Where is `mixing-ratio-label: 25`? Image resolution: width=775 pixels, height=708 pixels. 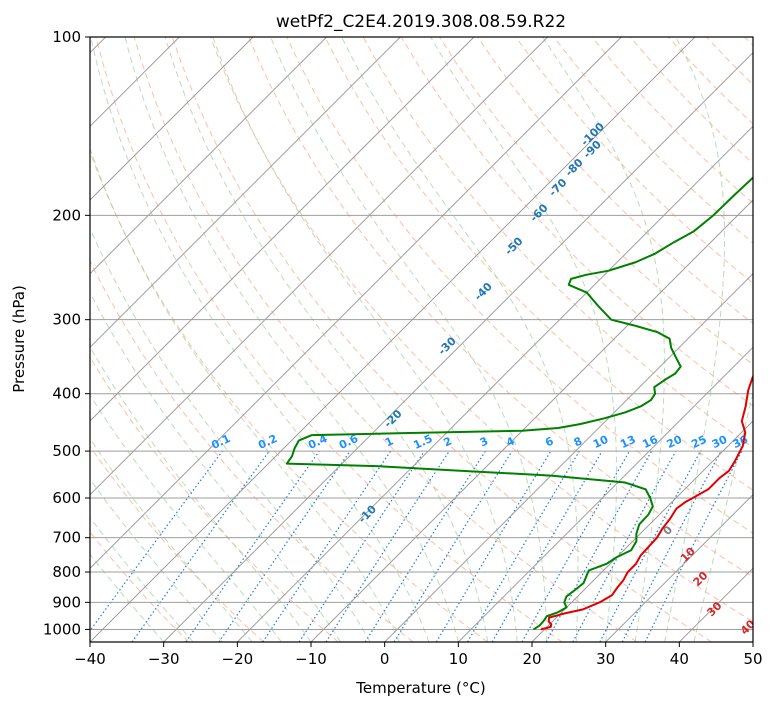
mixing-ratio-label: 25 is located at coordinates (698, 442).